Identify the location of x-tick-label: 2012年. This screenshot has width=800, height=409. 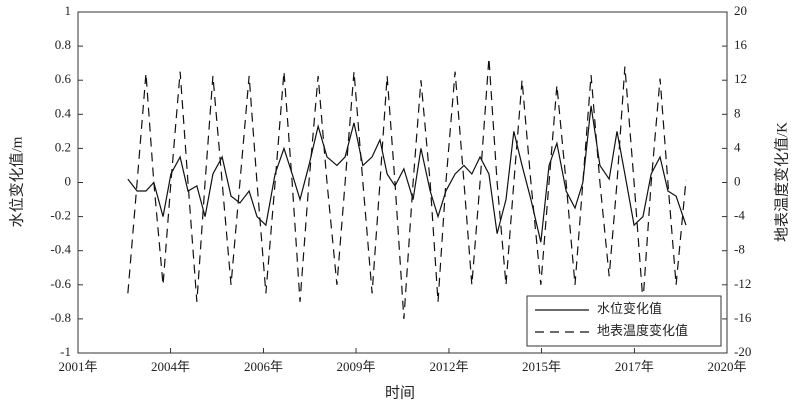
(448, 366).